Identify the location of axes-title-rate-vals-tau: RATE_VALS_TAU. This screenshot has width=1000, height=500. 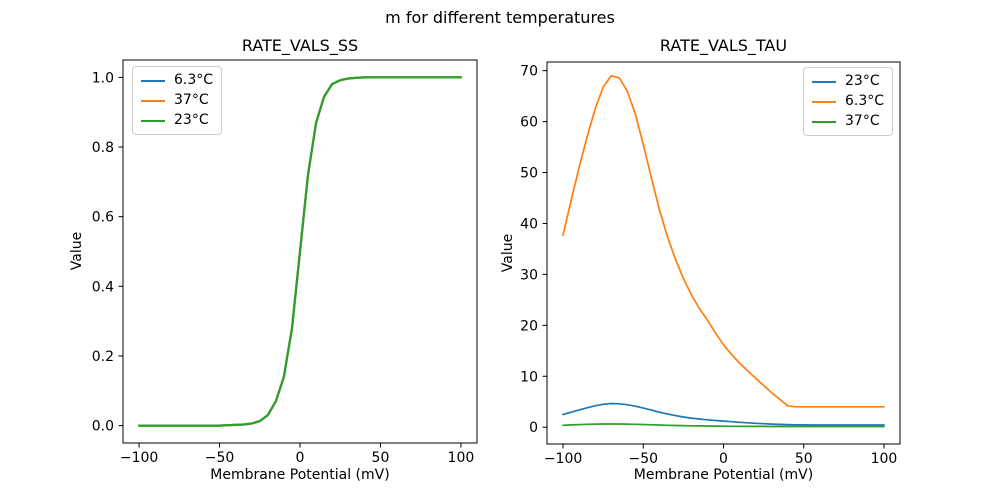
(723, 45).